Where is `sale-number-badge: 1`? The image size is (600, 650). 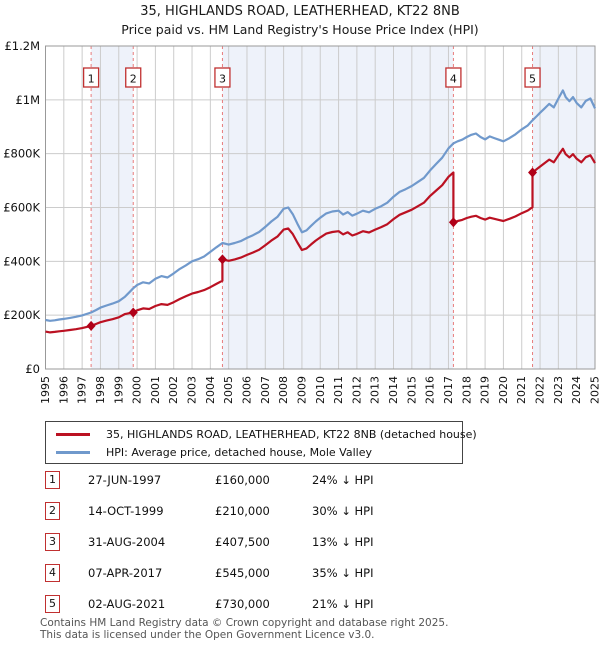
sale-number-badge: 1 is located at coordinates (52, 480).